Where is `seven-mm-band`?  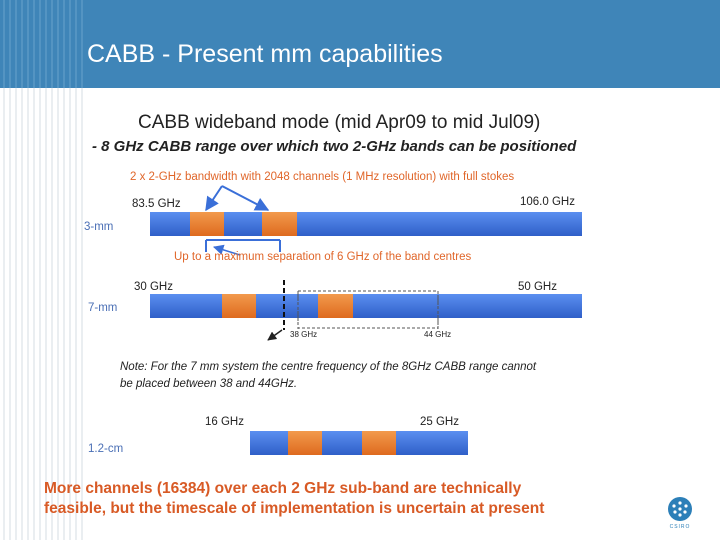
seven-mm-band is located at coordinates (366, 306).